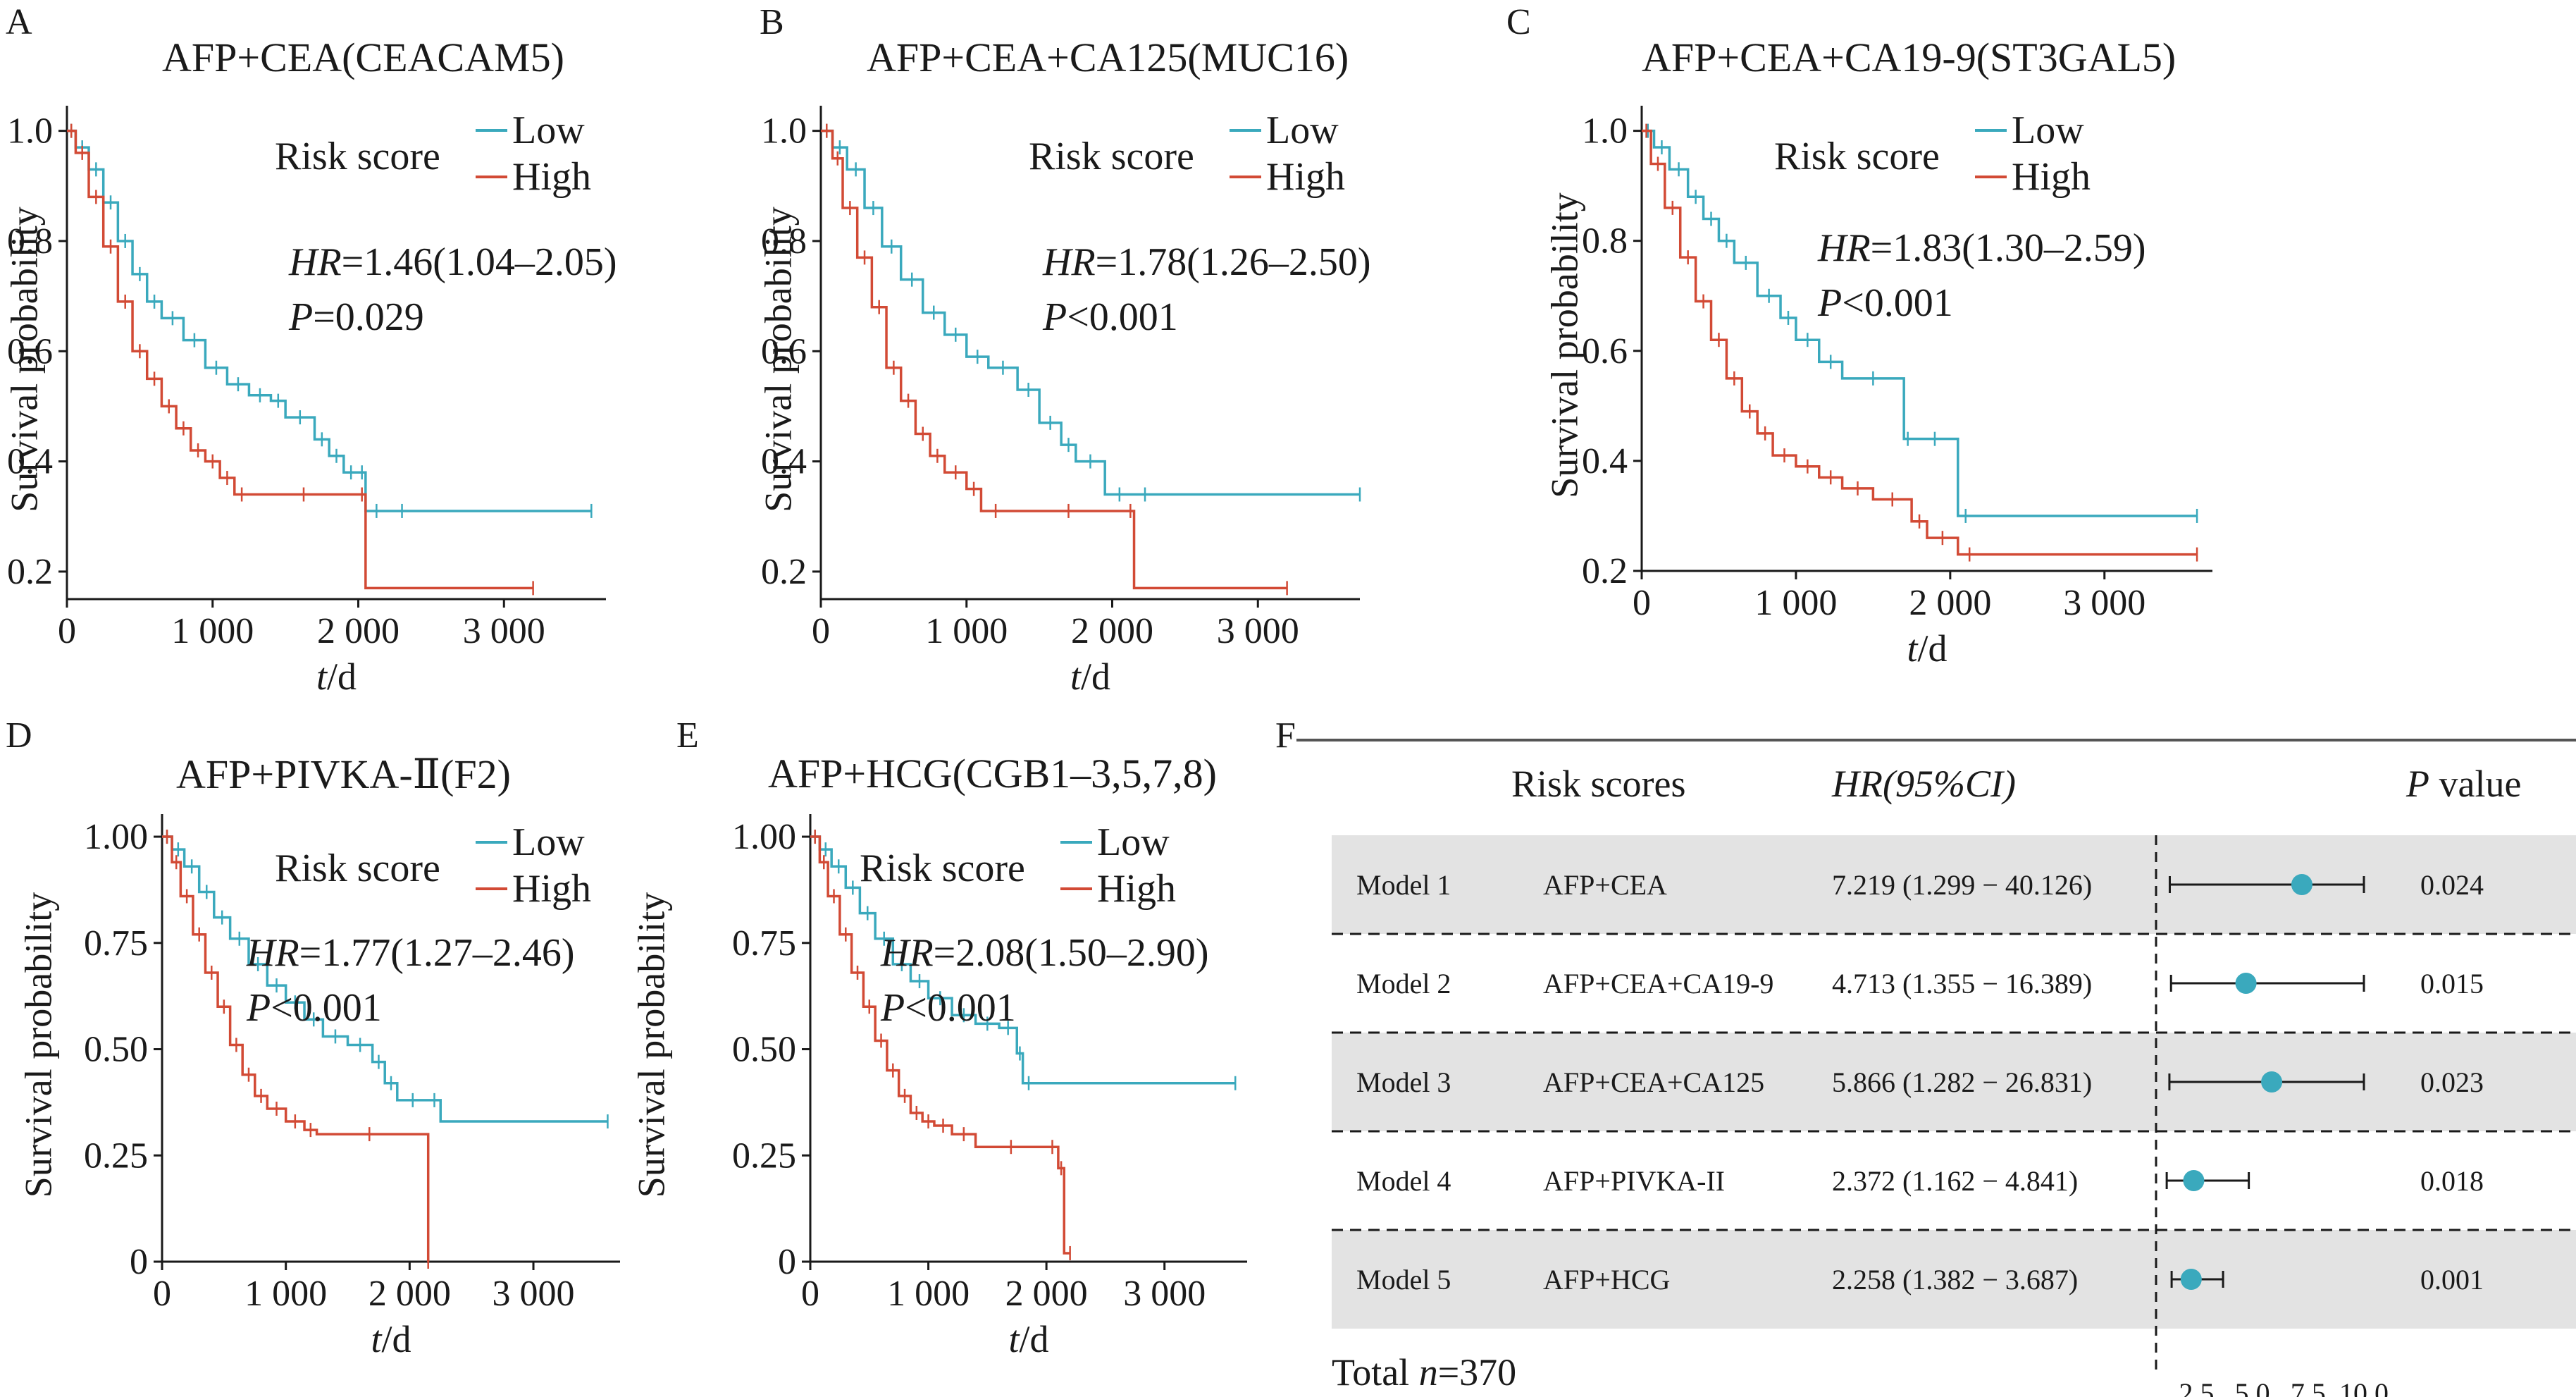  Describe the element at coordinates (1924, 784) in the screenshot. I see `header-hr: HR(95%CI)` at that location.